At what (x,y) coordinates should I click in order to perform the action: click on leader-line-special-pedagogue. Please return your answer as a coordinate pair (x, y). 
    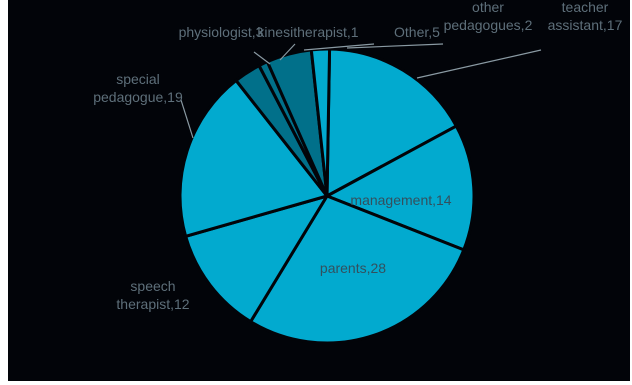
    Looking at the image, I should click on (187, 119).